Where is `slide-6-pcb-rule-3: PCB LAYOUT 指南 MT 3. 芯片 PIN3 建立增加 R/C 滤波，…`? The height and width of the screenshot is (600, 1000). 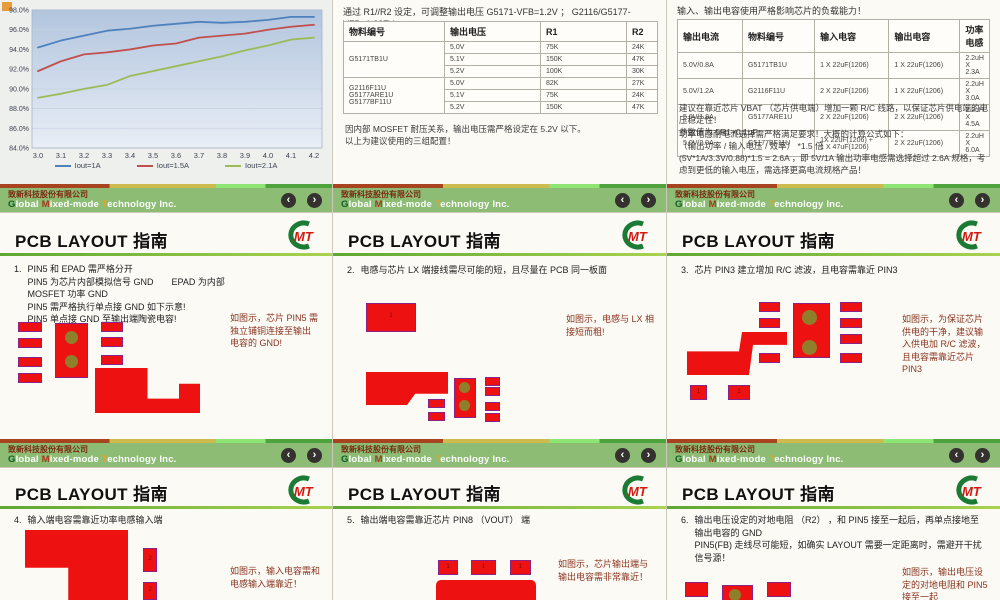 slide-6-pcb-rule-3: PCB LAYOUT 指南 MT 3. 芯片 PIN3 建立增加 R/C 滤波，… is located at coordinates (833, 340).